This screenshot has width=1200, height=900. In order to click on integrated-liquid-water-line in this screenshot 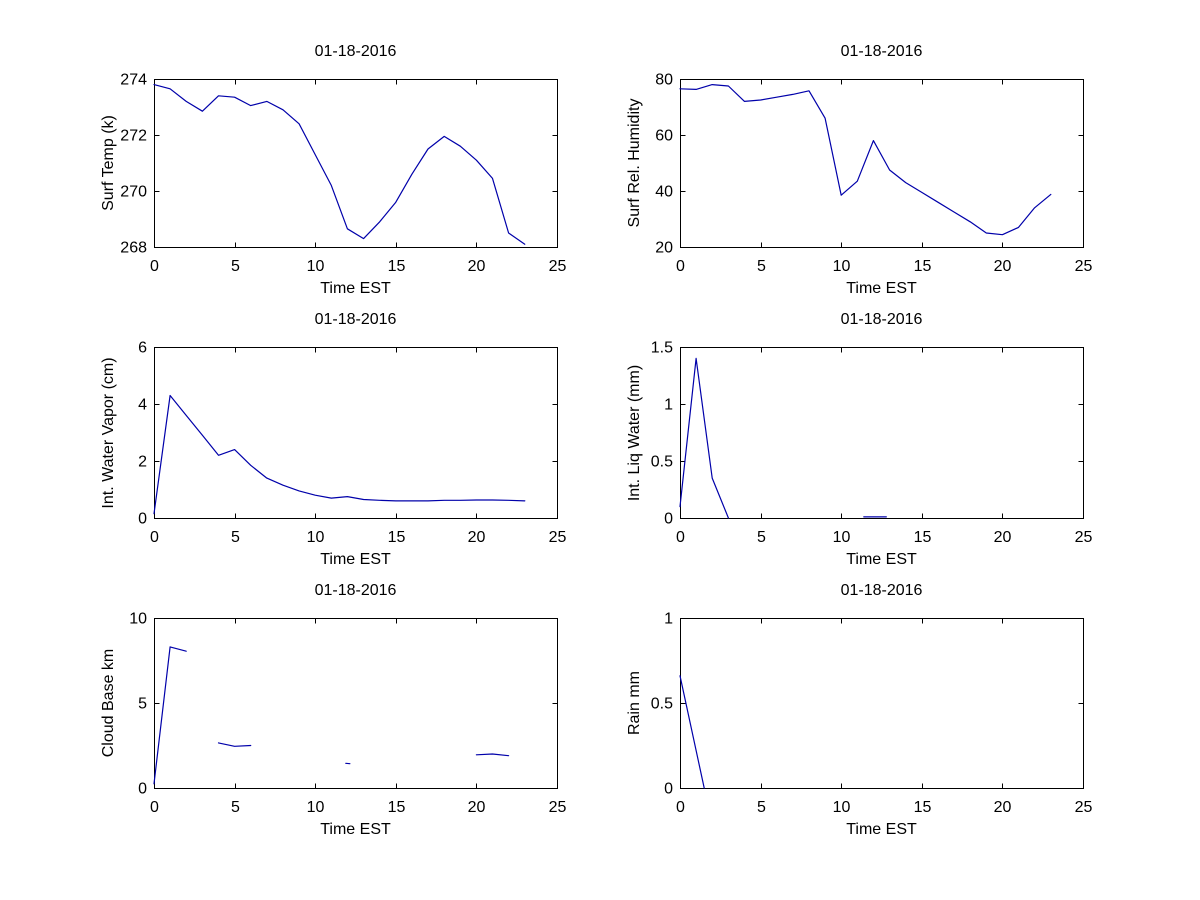, I will do `click(704, 438)`.